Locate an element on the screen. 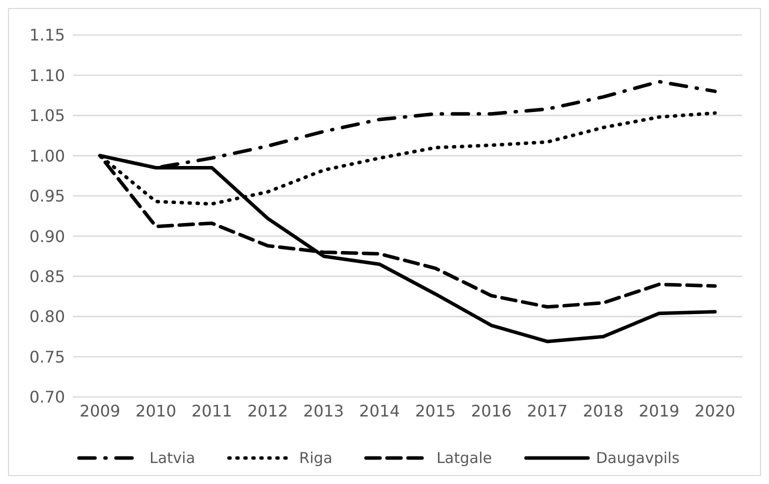 The image size is (769, 484). x-tick-label: 2009 is located at coordinates (100, 410).